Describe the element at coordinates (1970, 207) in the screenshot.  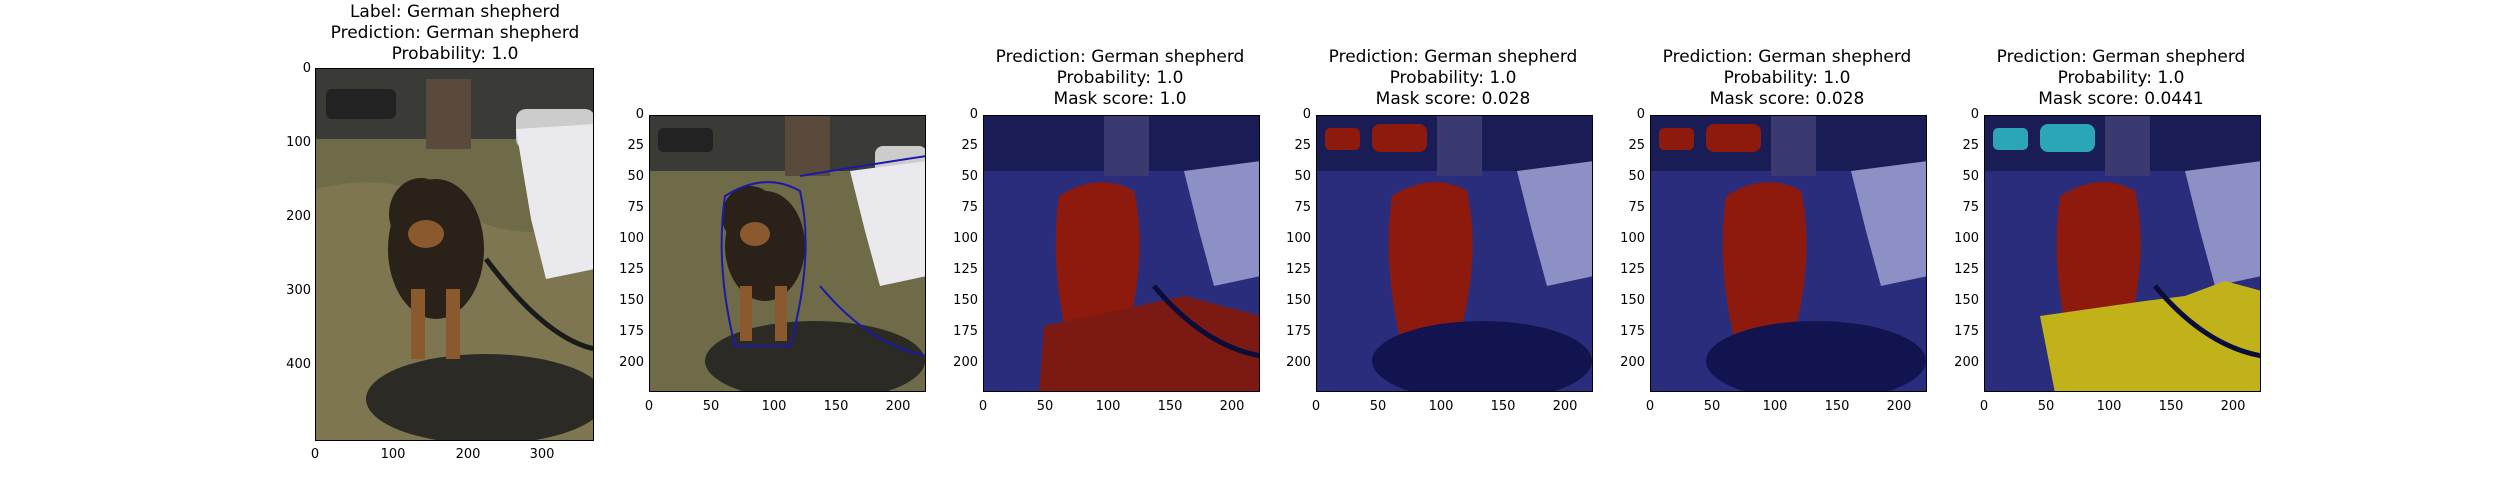
I see `panel-6-ytick-label: 75` at that location.